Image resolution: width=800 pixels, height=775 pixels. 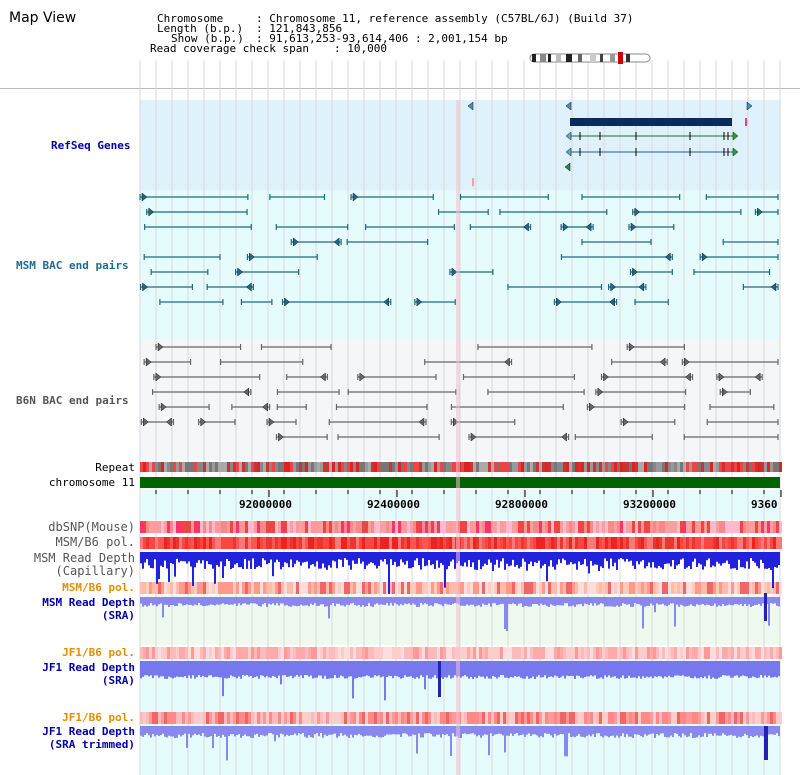 I want to click on b6n-bac-features, so click(x=459, y=392).